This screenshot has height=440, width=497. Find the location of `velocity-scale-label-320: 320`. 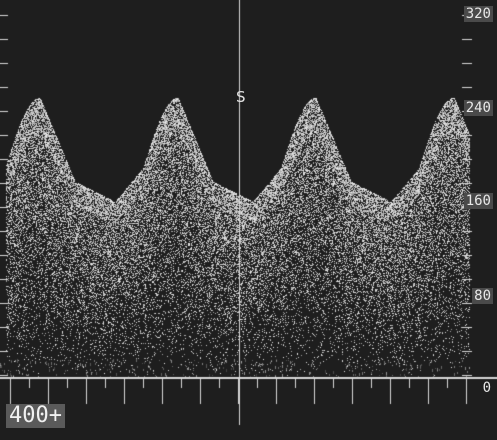

velocity-scale-label-320: 320 is located at coordinates (478, 14).